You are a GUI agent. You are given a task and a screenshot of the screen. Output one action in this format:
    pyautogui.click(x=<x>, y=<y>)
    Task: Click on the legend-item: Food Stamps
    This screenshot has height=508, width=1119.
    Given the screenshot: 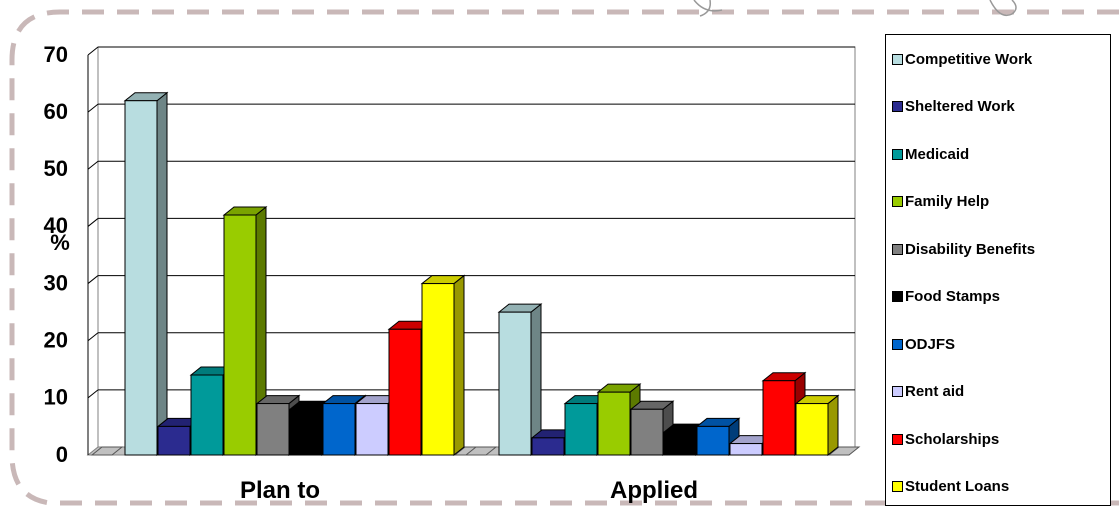 What is the action you would take?
    pyautogui.click(x=946, y=297)
    